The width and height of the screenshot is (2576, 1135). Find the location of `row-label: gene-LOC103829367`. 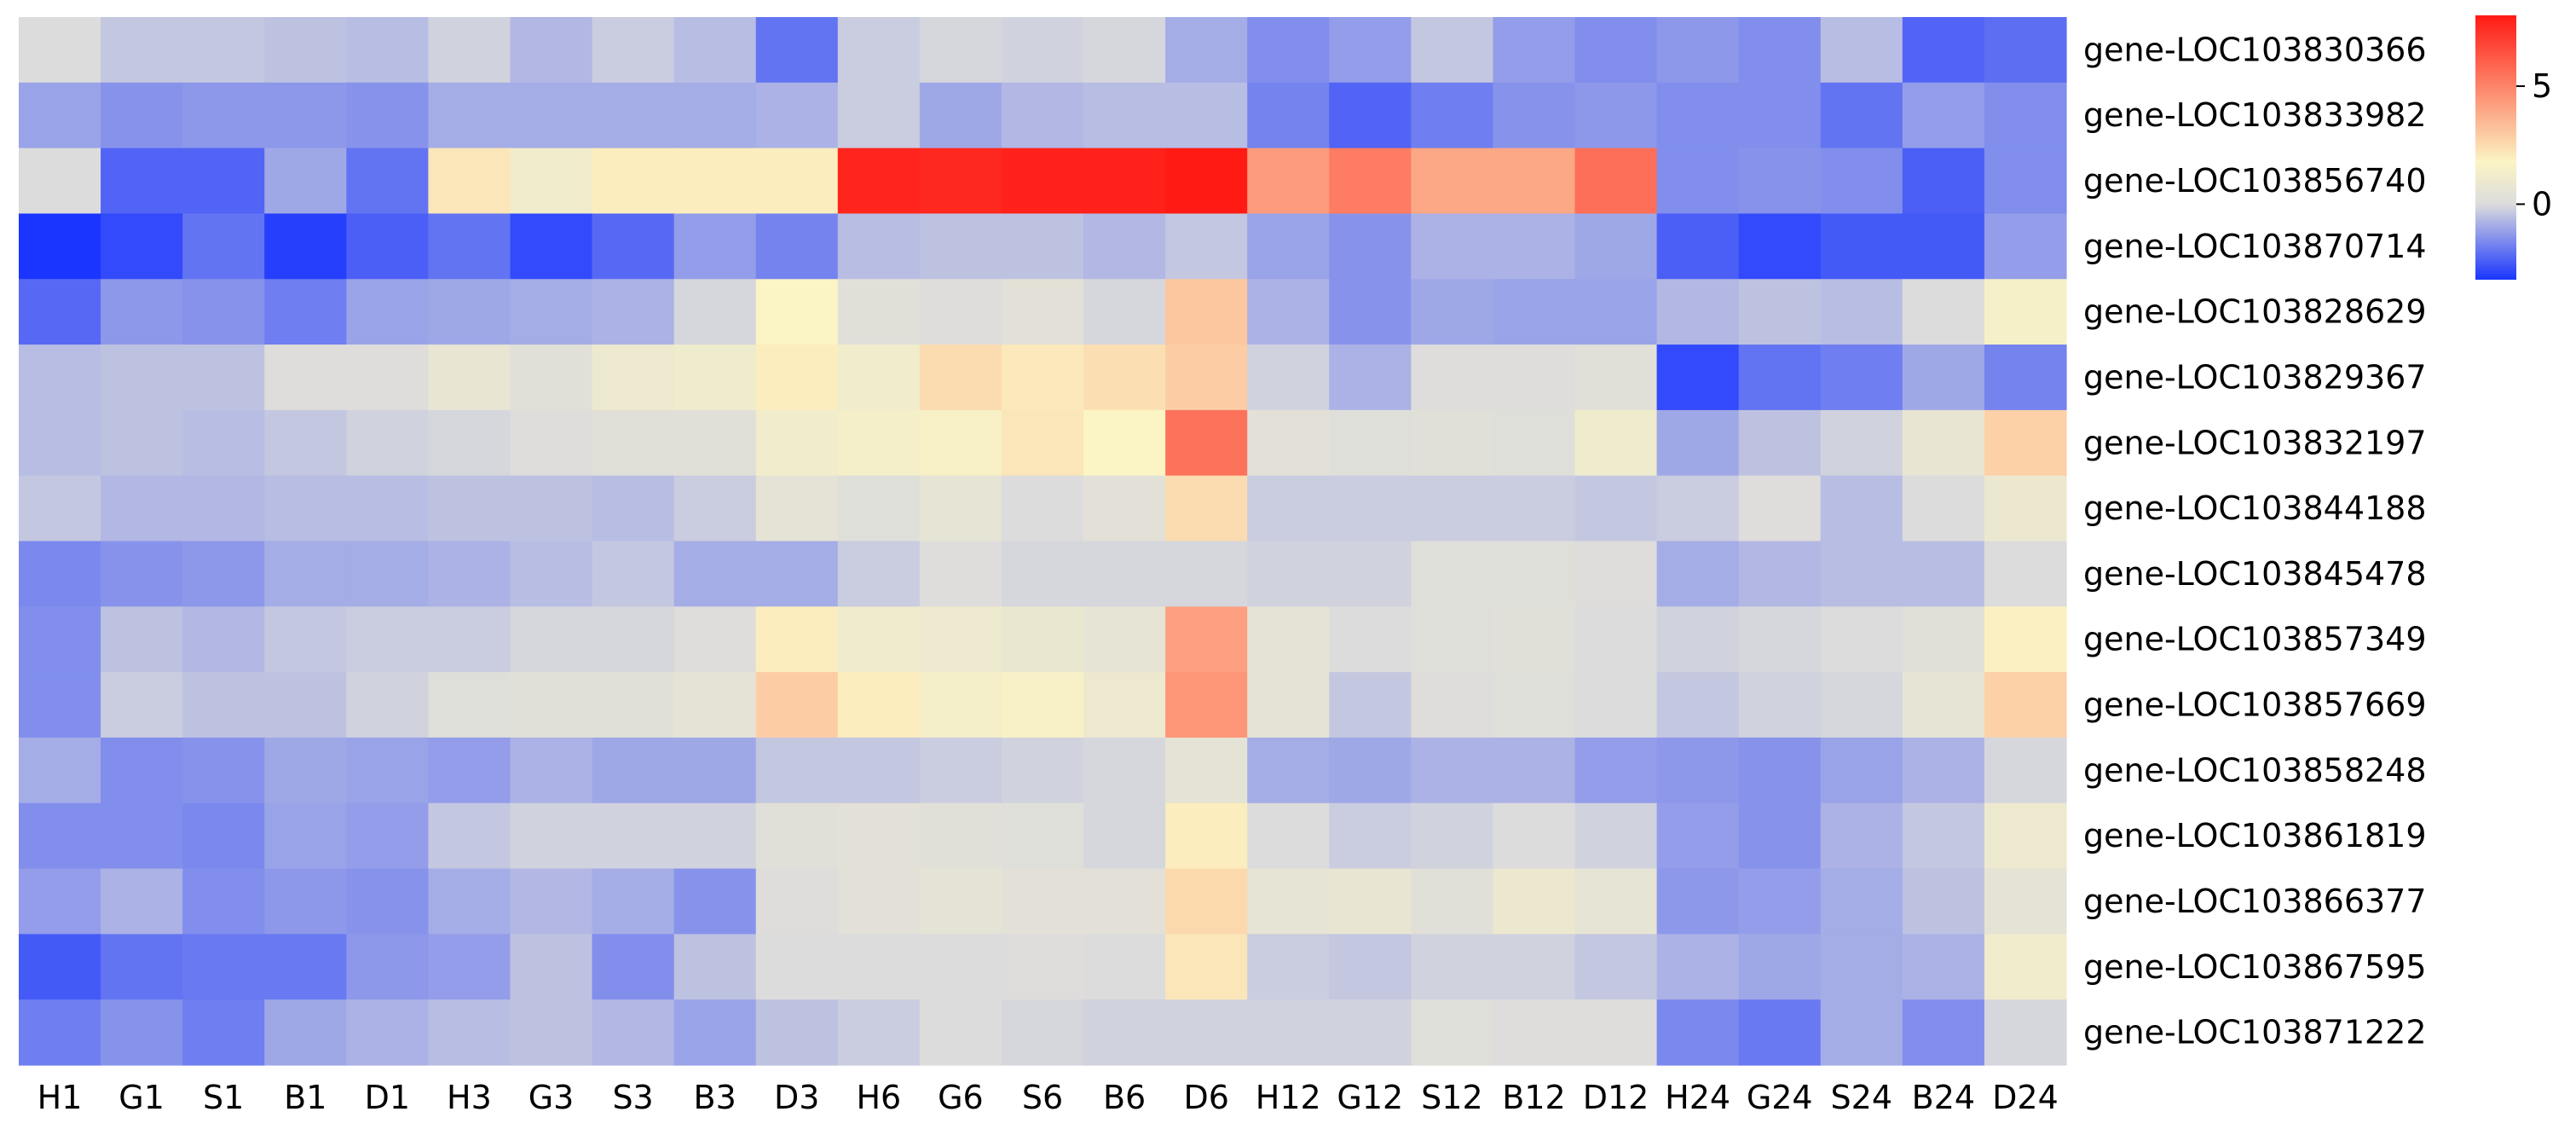

row-label: gene-LOC103829367 is located at coordinates (2255, 377).